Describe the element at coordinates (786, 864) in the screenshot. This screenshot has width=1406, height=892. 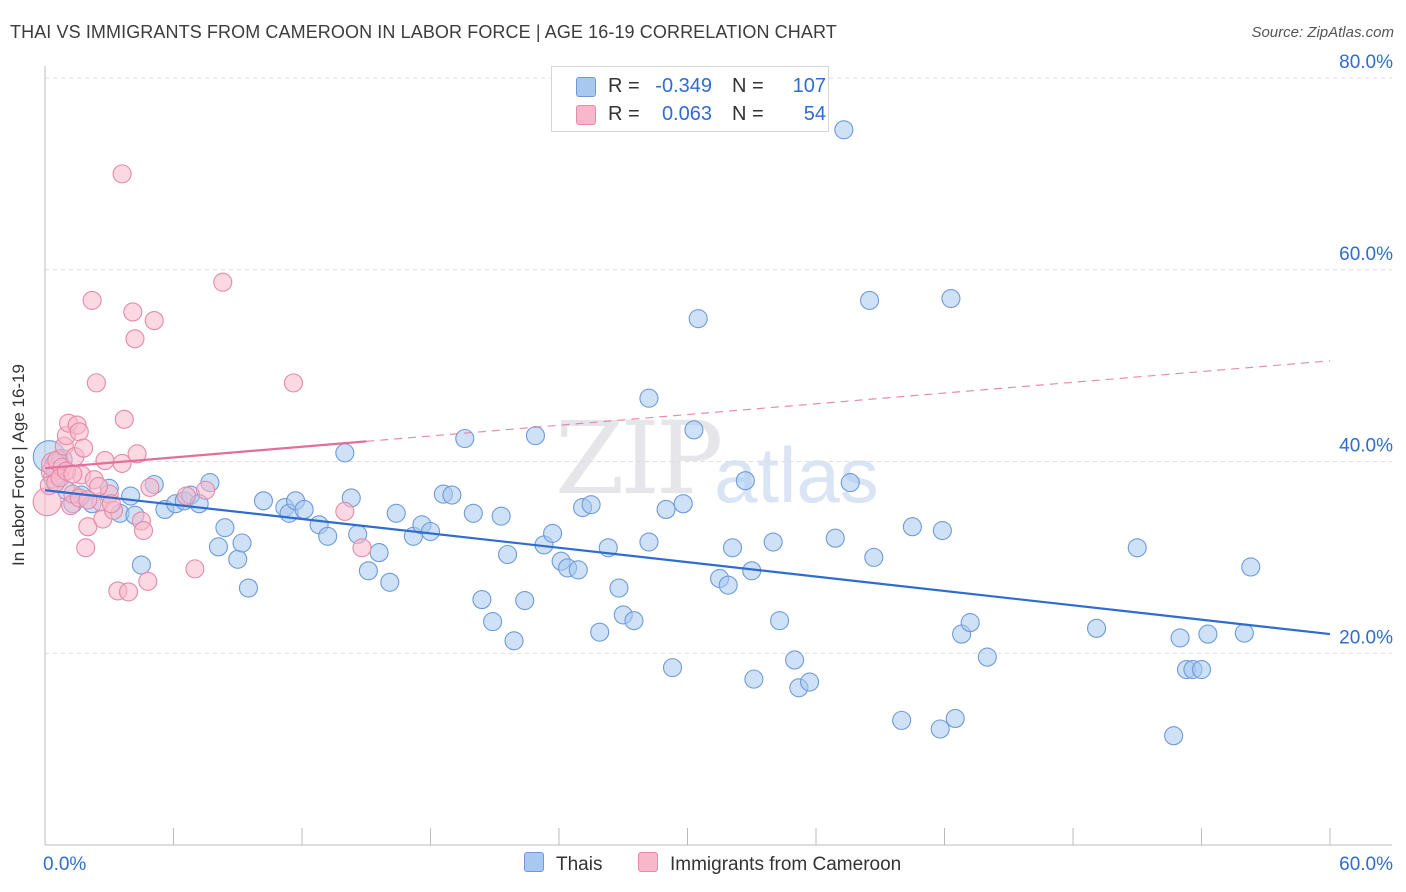
I see `legend-label-cameroon: Immigrants from Cameroon` at that location.